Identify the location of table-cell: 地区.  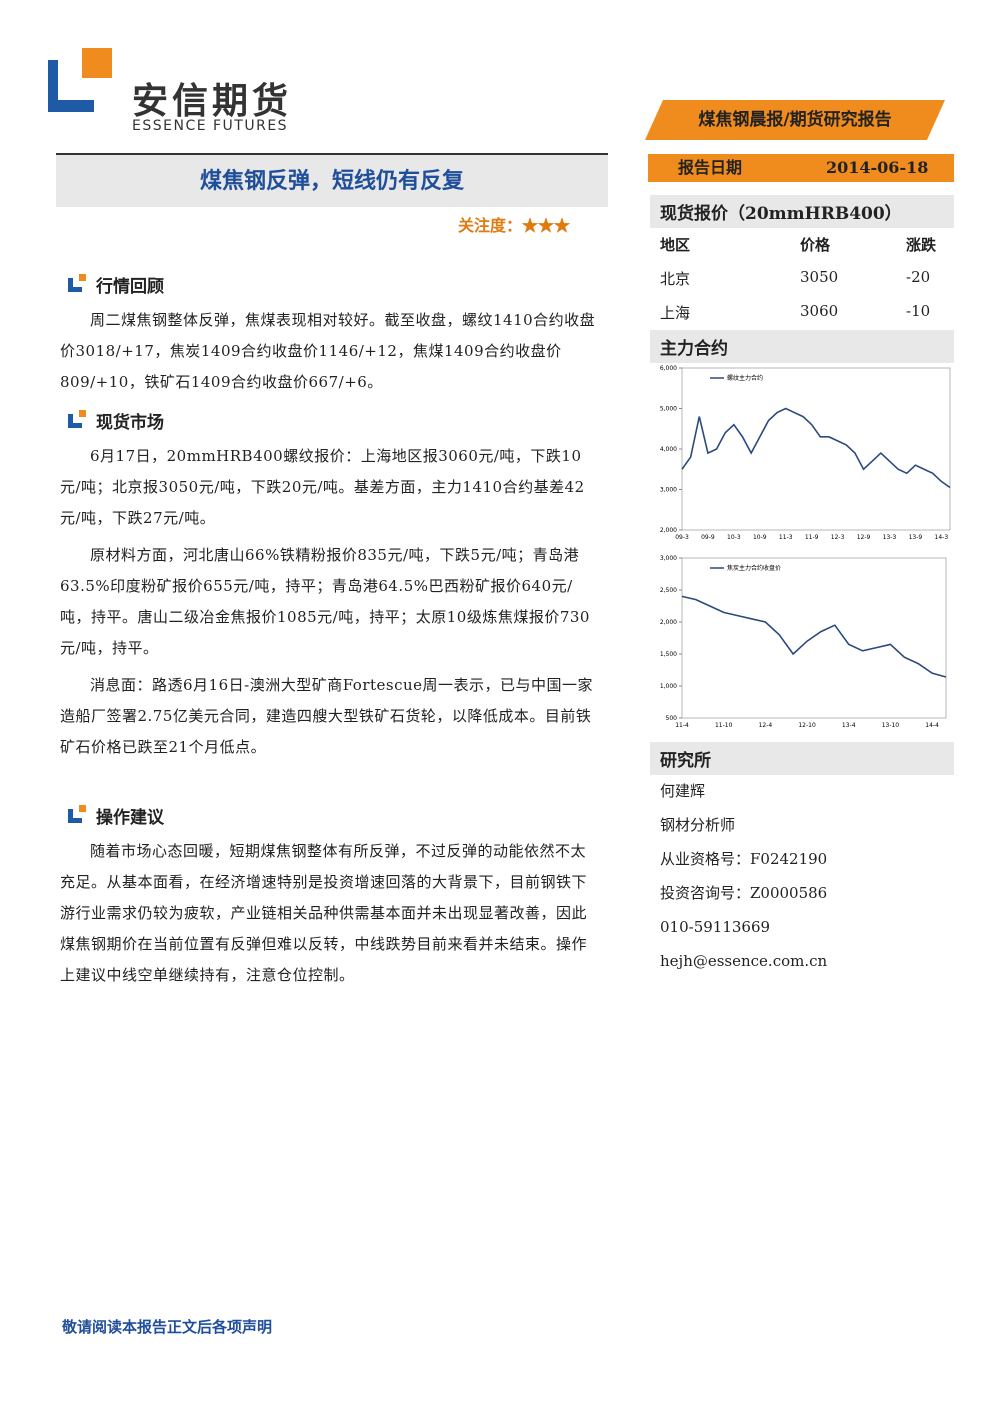
(675, 245).